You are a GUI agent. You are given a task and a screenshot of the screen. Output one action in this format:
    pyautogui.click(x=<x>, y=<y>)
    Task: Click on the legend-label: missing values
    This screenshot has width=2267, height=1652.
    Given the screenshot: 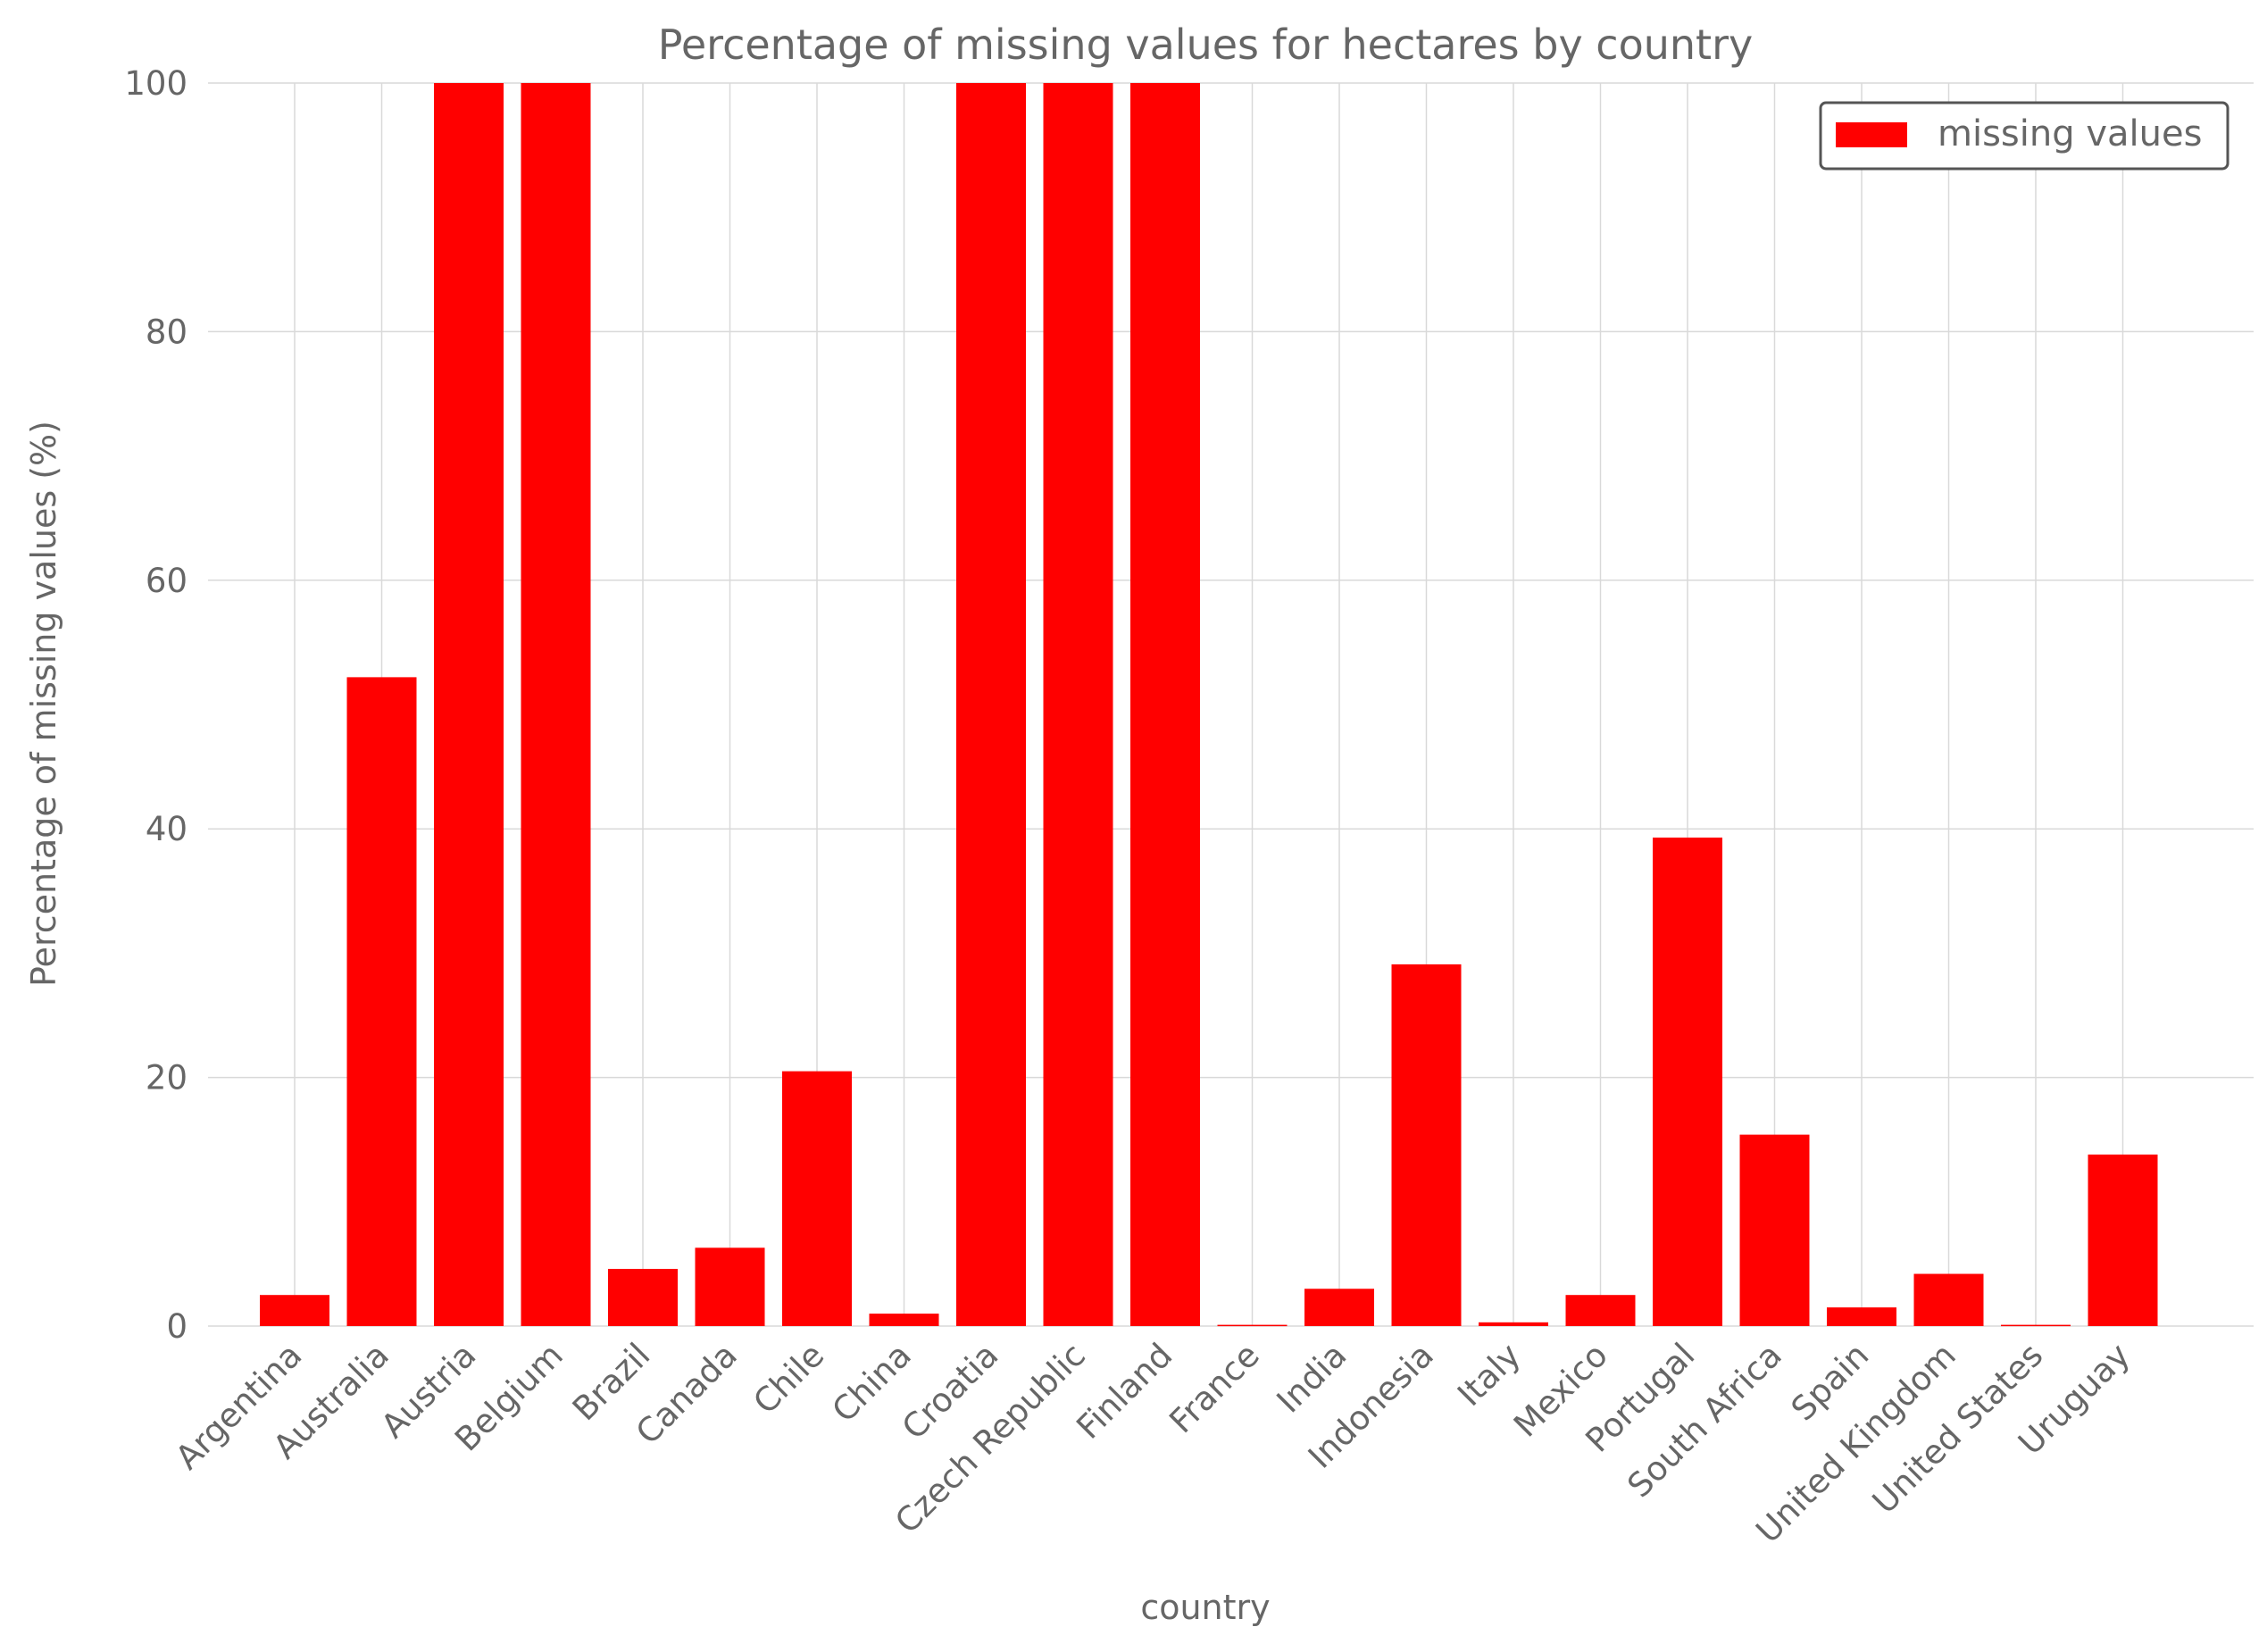 What is the action you would take?
    pyautogui.click(x=2070, y=133)
    